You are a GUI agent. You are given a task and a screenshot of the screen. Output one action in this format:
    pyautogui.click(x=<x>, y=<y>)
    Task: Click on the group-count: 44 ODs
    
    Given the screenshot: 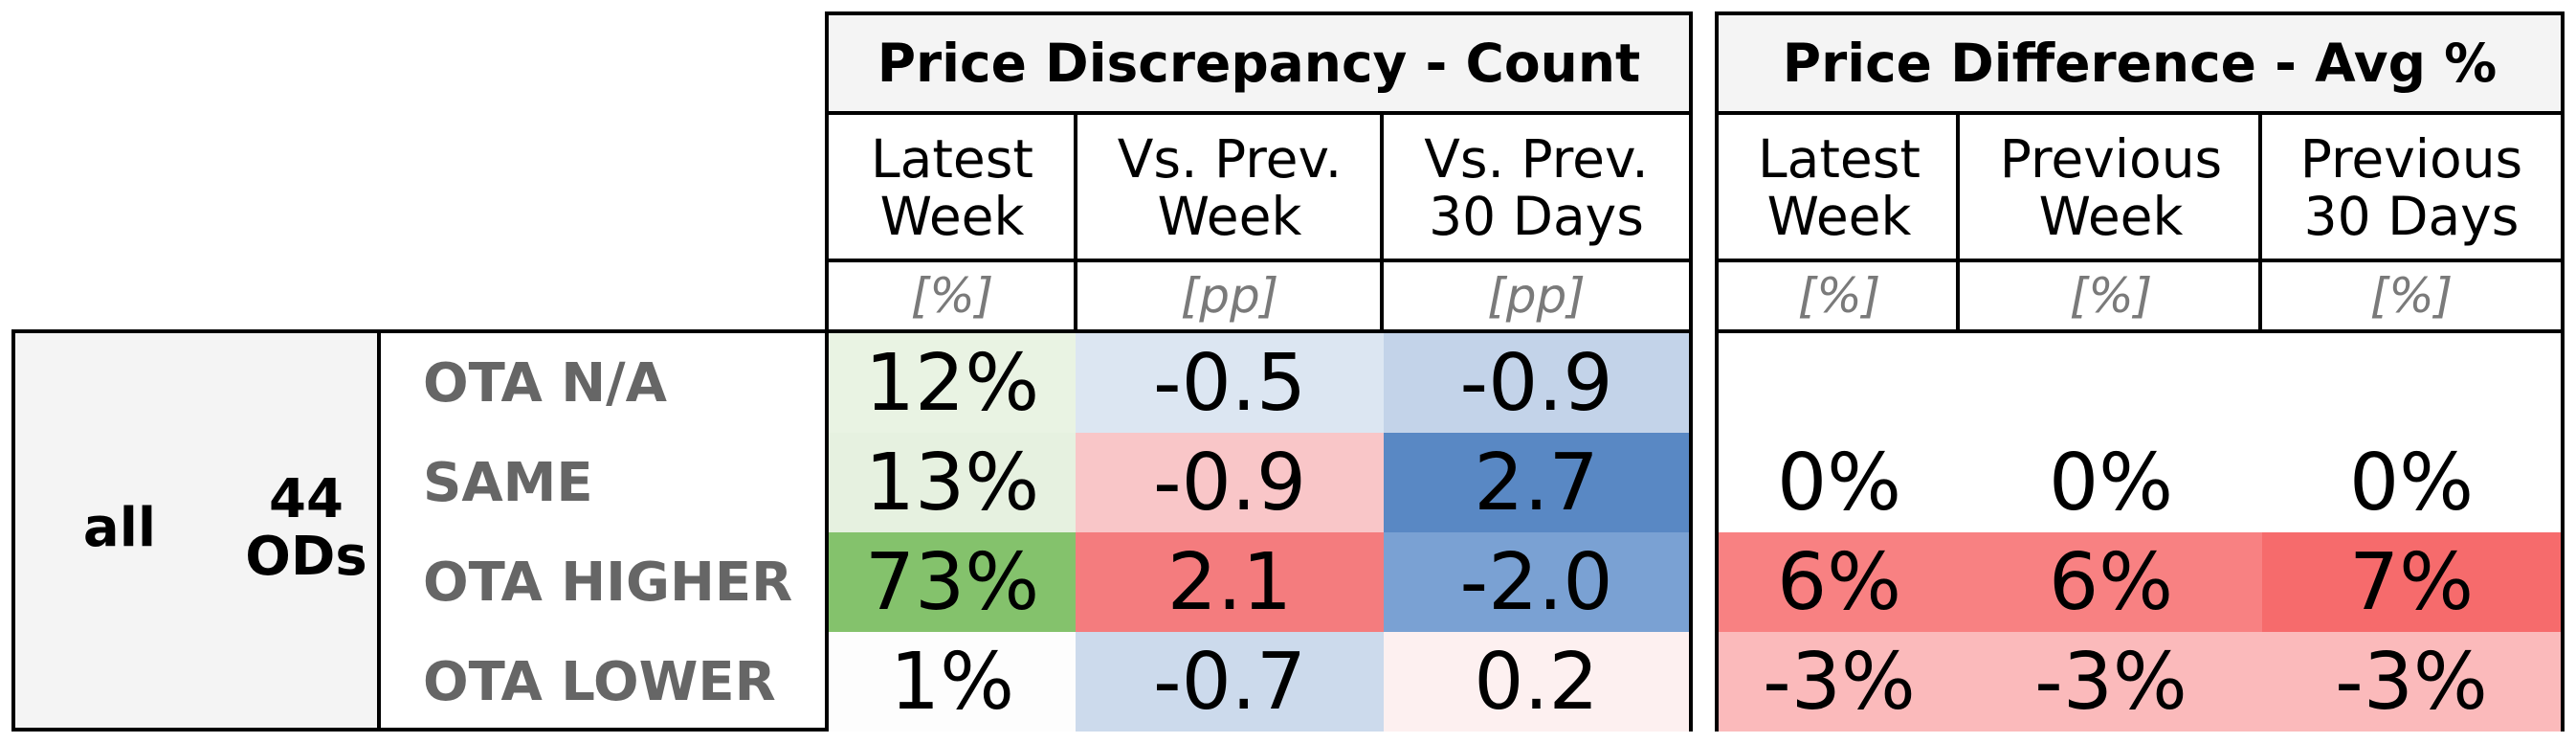 What is the action you would take?
    pyautogui.click(x=306, y=528)
    